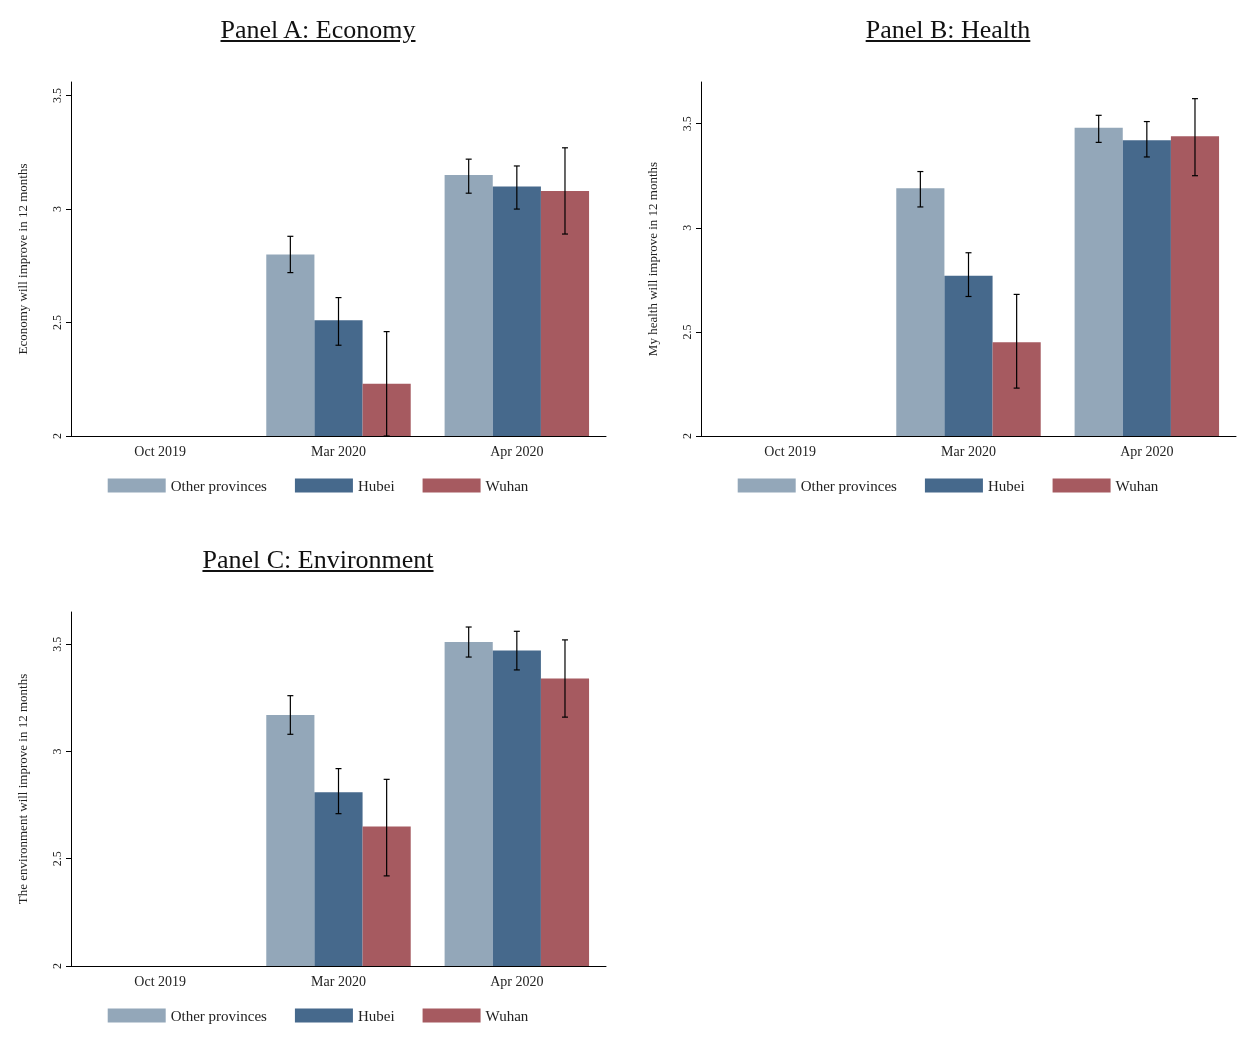 The image size is (1255, 1045). I want to click on y-axis-title: Economy will improve in 12 months, so click(22, 259).